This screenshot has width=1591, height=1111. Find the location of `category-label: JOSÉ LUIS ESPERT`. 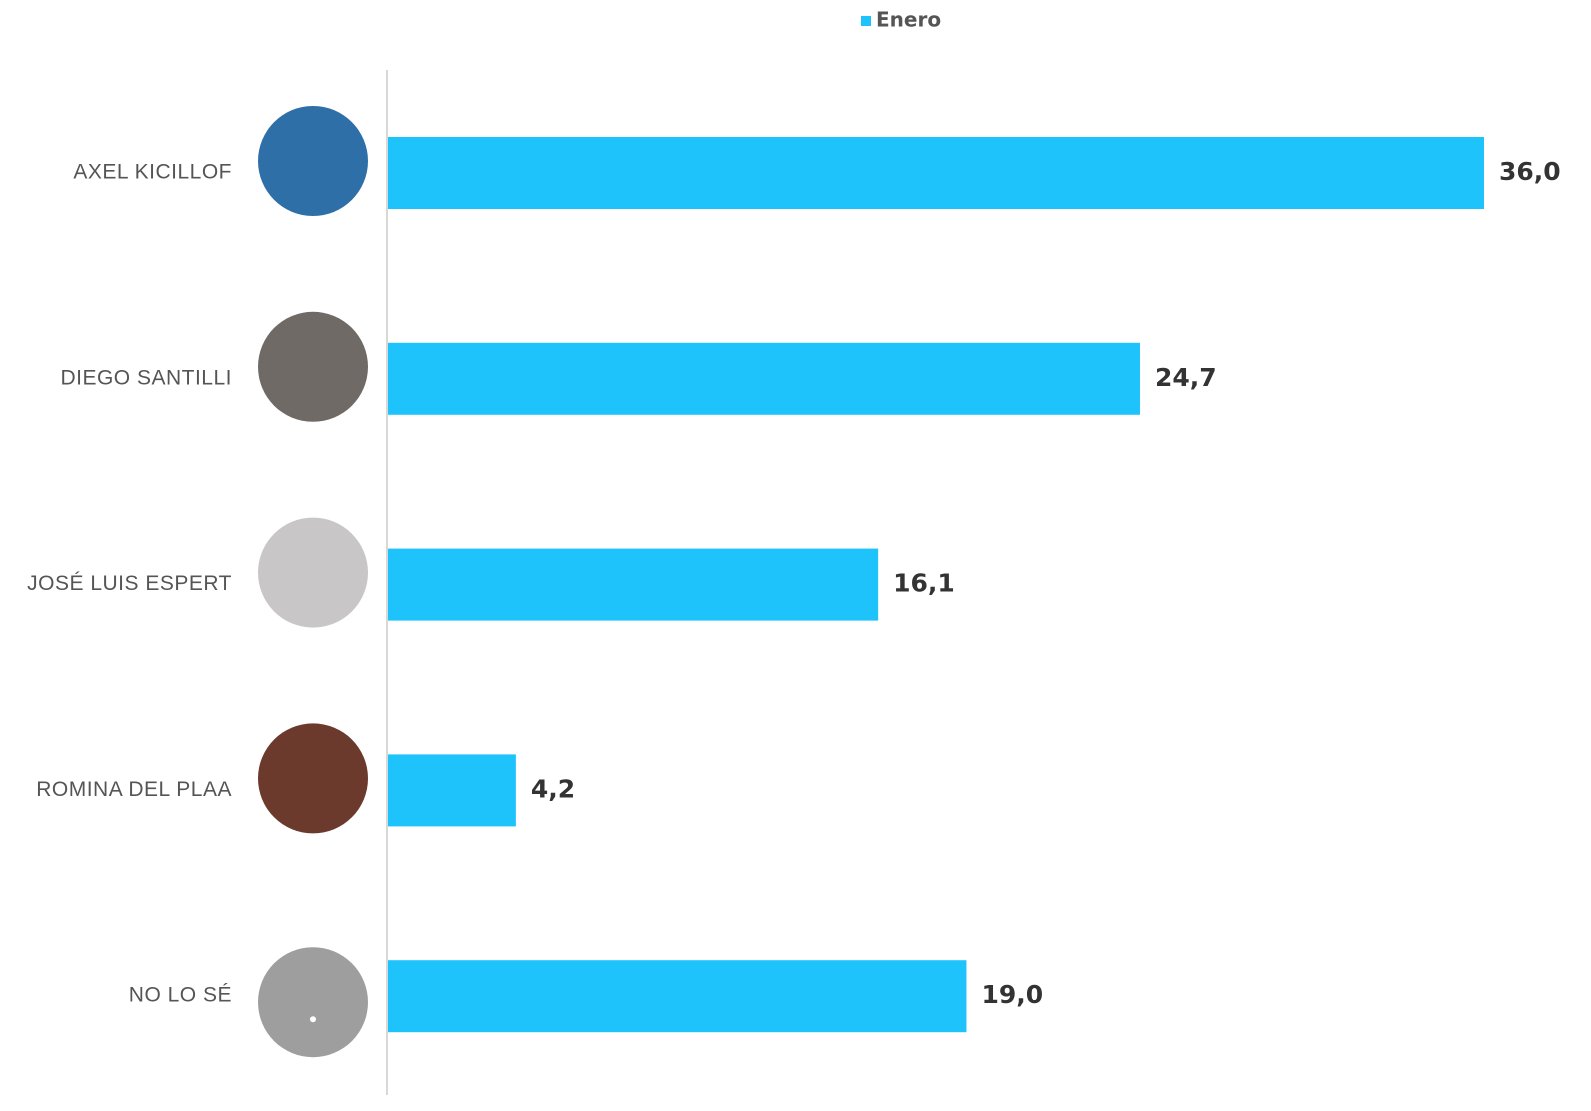

category-label: JOSÉ LUIS ESPERT is located at coordinates (129, 583).